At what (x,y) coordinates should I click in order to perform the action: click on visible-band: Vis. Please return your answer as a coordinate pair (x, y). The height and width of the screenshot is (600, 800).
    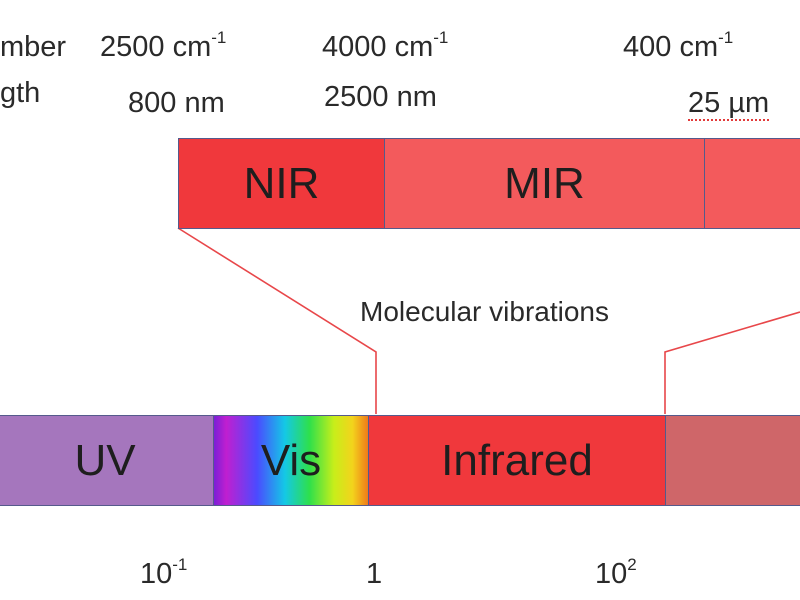
    Looking at the image, I should click on (291, 460).